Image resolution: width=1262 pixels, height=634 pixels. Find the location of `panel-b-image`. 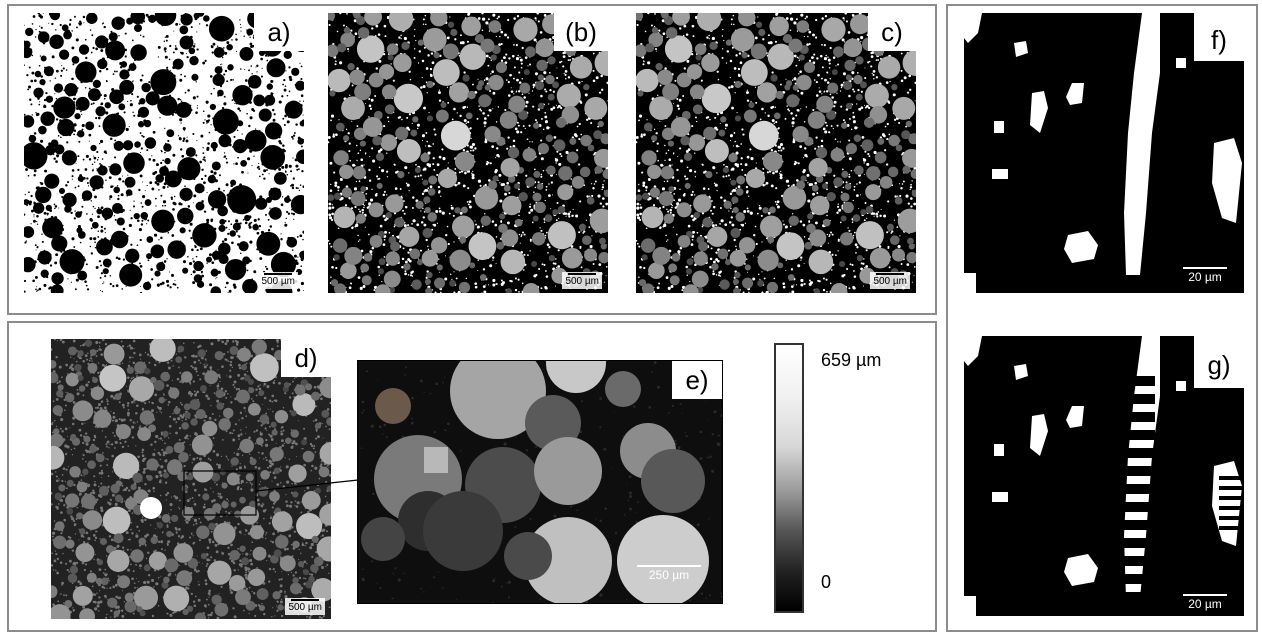

panel-b-image is located at coordinates (468, 153).